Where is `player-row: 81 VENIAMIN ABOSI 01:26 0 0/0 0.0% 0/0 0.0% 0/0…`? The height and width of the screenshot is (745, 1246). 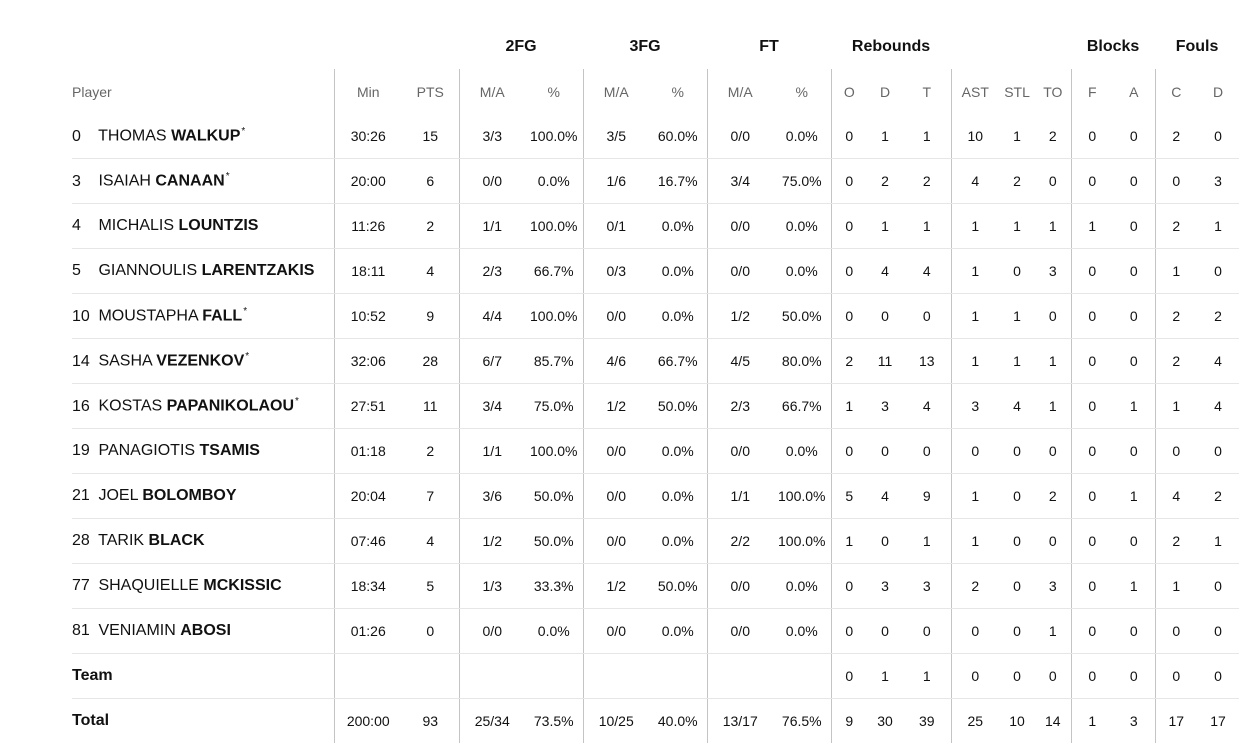 player-row: 81 VENIAMIN ABOSI 01:26 0 0/0 0.0% 0/0 0.0% 0/0… is located at coordinates (656, 631).